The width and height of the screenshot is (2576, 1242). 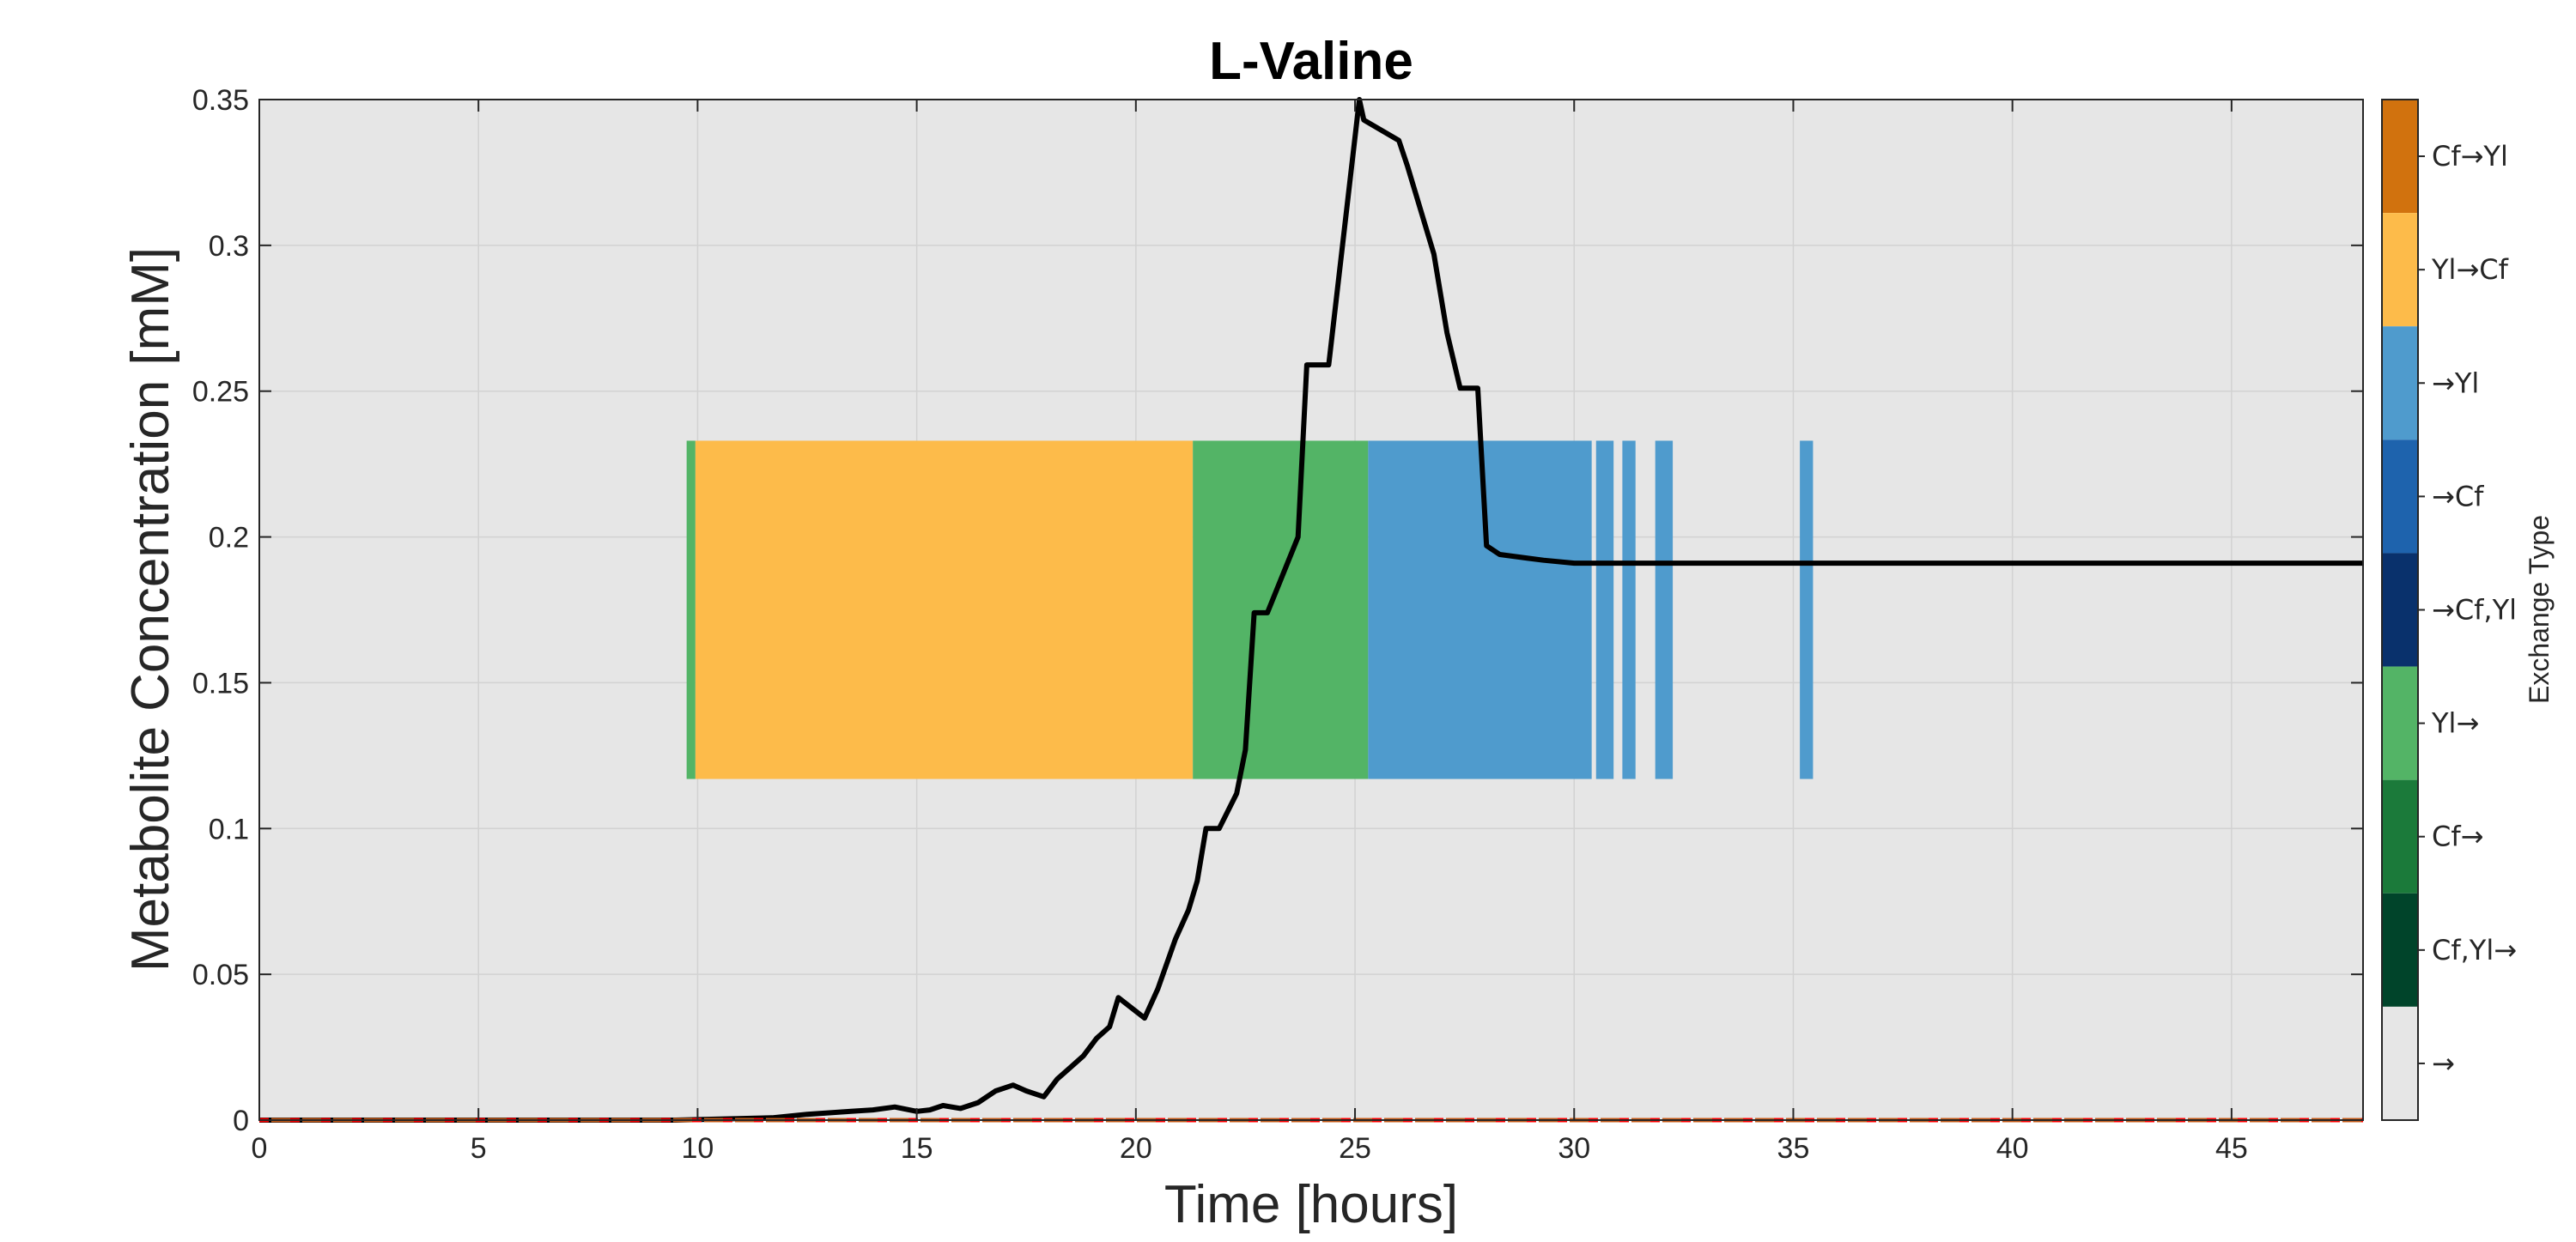 I want to click on colorbar-entry-label: →, so click(x=2443, y=1063).